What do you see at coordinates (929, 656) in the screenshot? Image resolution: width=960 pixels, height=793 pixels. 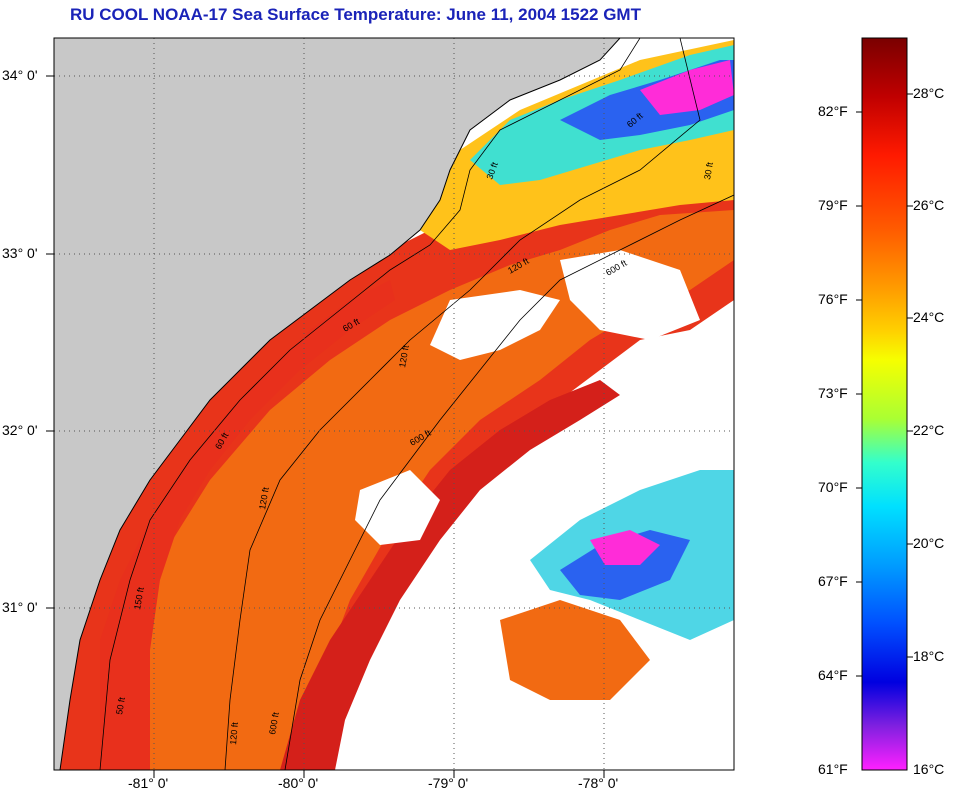 I see `cb-c-18: 18°C` at bounding box center [929, 656].